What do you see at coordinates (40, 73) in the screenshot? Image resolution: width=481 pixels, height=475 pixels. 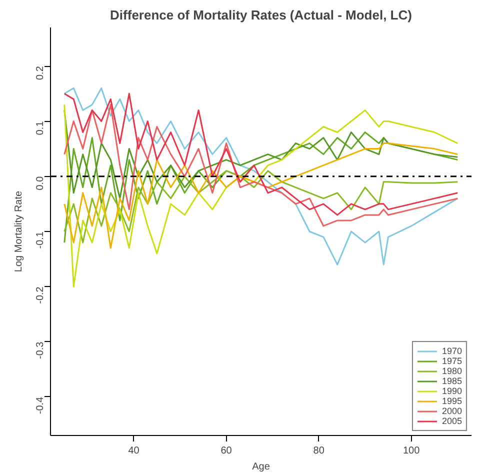 I see `y-tick-label: 0.2` at bounding box center [40, 73].